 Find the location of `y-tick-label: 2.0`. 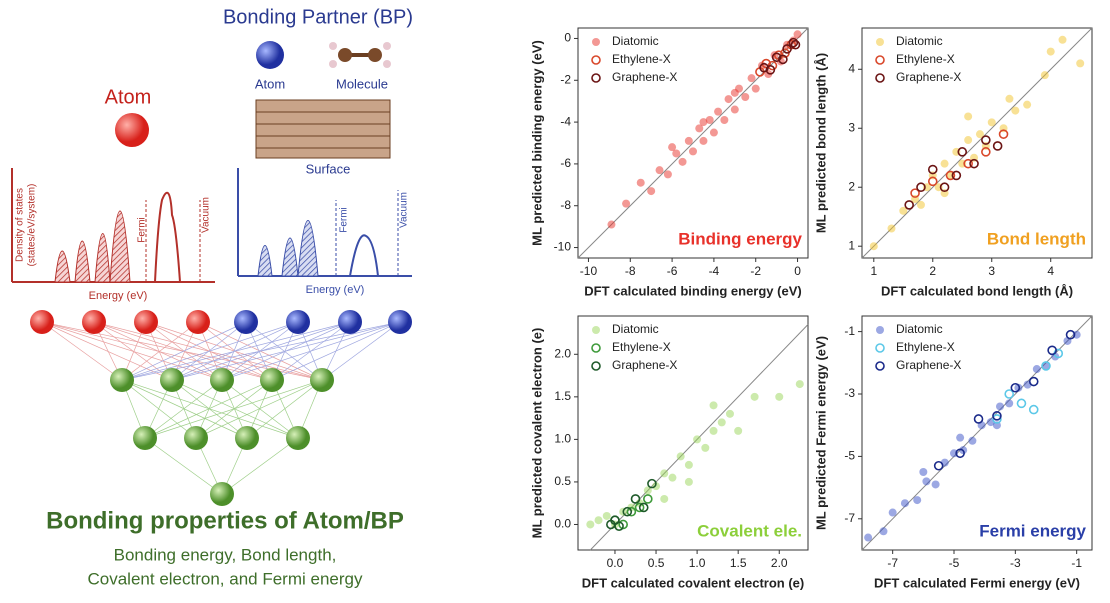

y-tick-label: 2.0 is located at coordinates (562, 353).